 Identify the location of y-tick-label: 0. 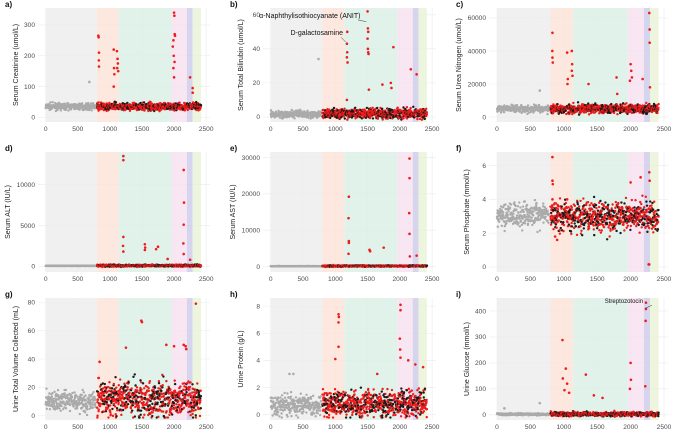
(258, 117).